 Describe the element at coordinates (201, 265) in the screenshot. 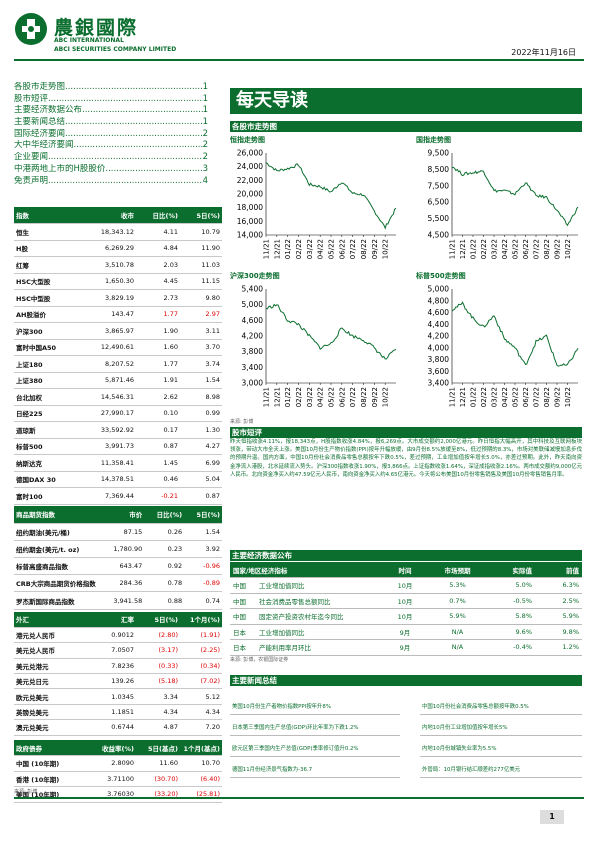

I see `table-cell: 11.03` at that location.